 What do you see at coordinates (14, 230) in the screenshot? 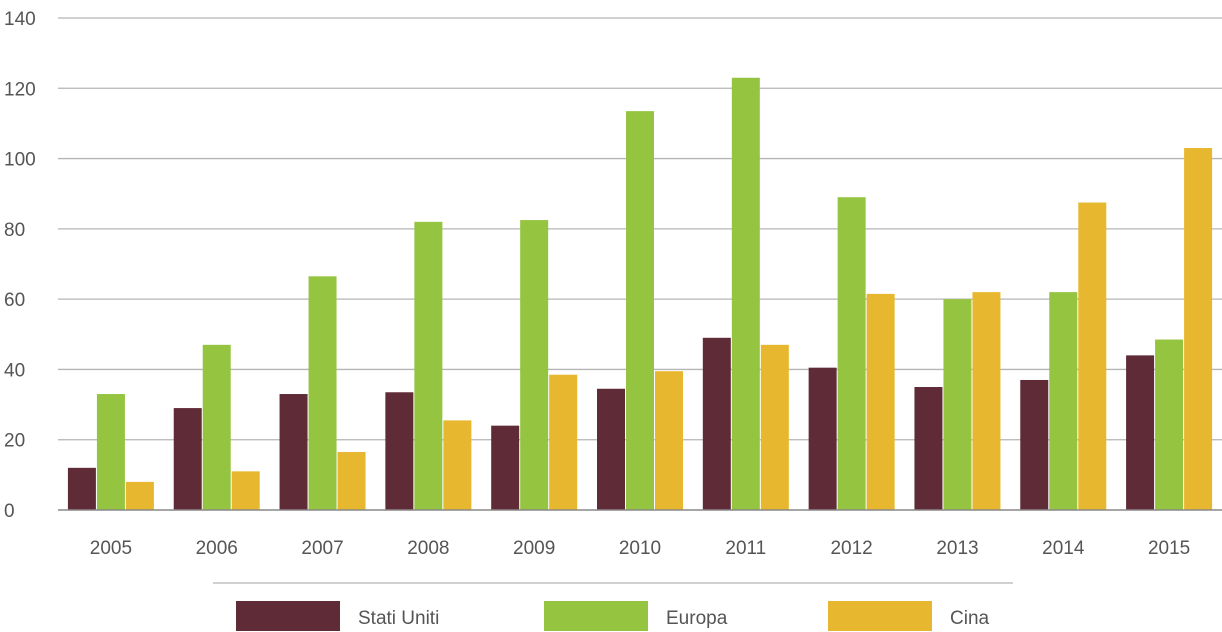
I see `y-tick-label: 80` at bounding box center [14, 230].